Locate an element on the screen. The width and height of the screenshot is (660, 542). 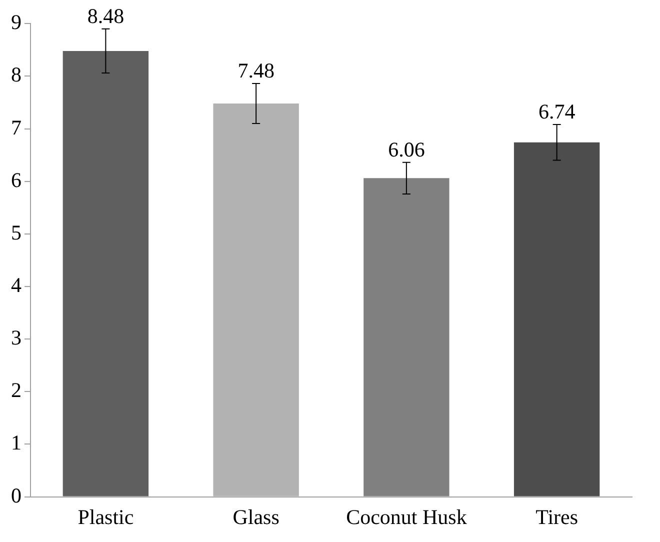
y-tick-label: 0 is located at coordinates (16, 495).